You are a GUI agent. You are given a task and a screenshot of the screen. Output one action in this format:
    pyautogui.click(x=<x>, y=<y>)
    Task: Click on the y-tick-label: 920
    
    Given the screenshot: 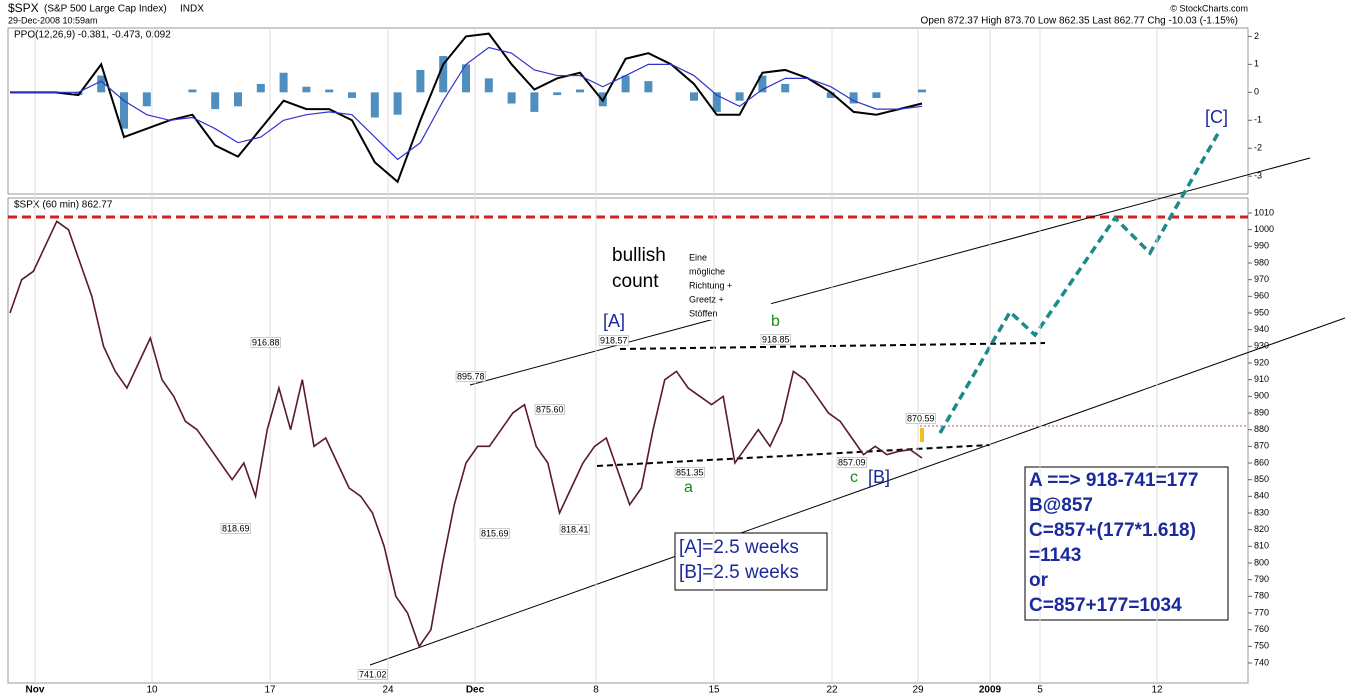 What is the action you would take?
    pyautogui.click(x=1261, y=362)
    